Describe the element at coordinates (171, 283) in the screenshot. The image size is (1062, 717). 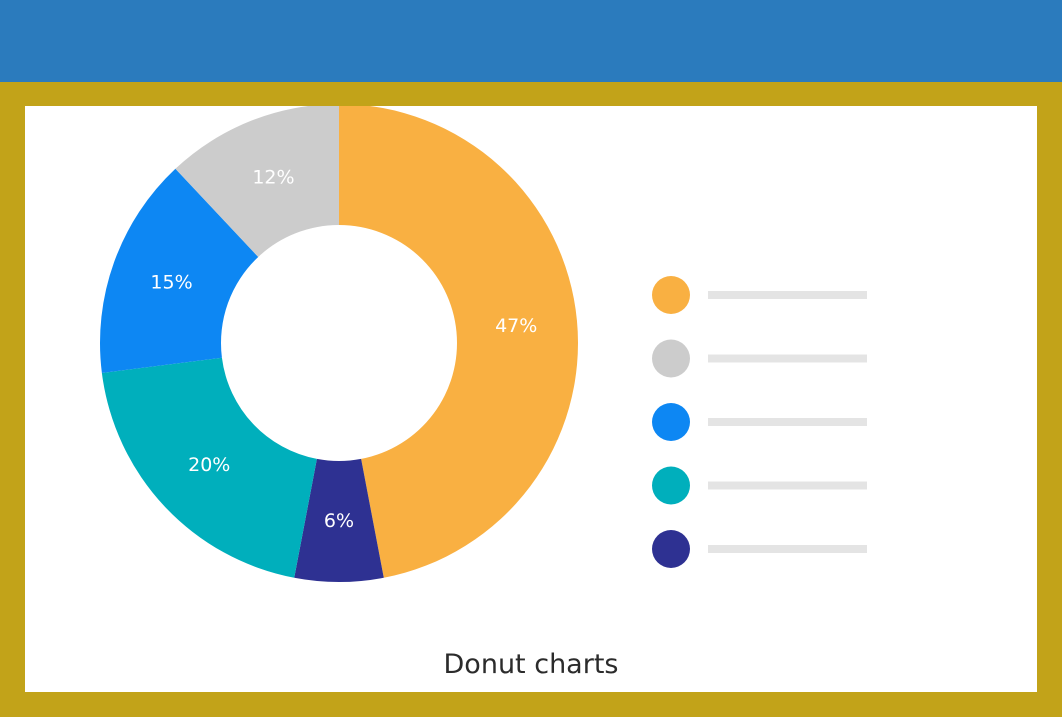
I see `slice-label-4: 15%` at that location.